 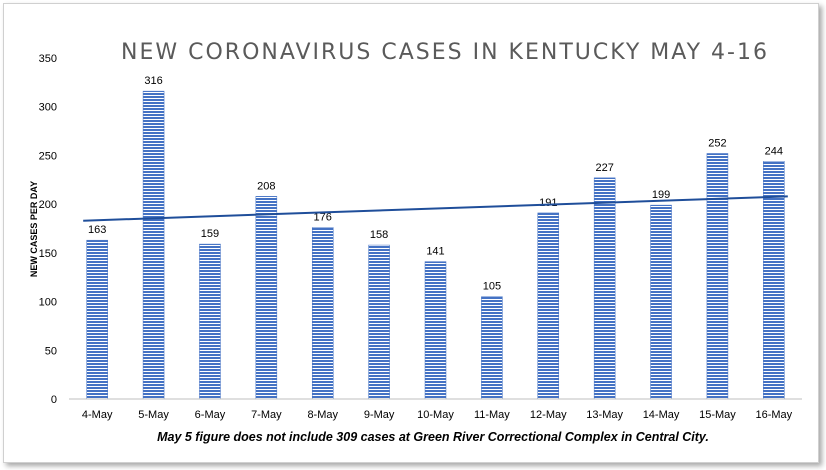 I want to click on trendline, so click(x=435, y=208).